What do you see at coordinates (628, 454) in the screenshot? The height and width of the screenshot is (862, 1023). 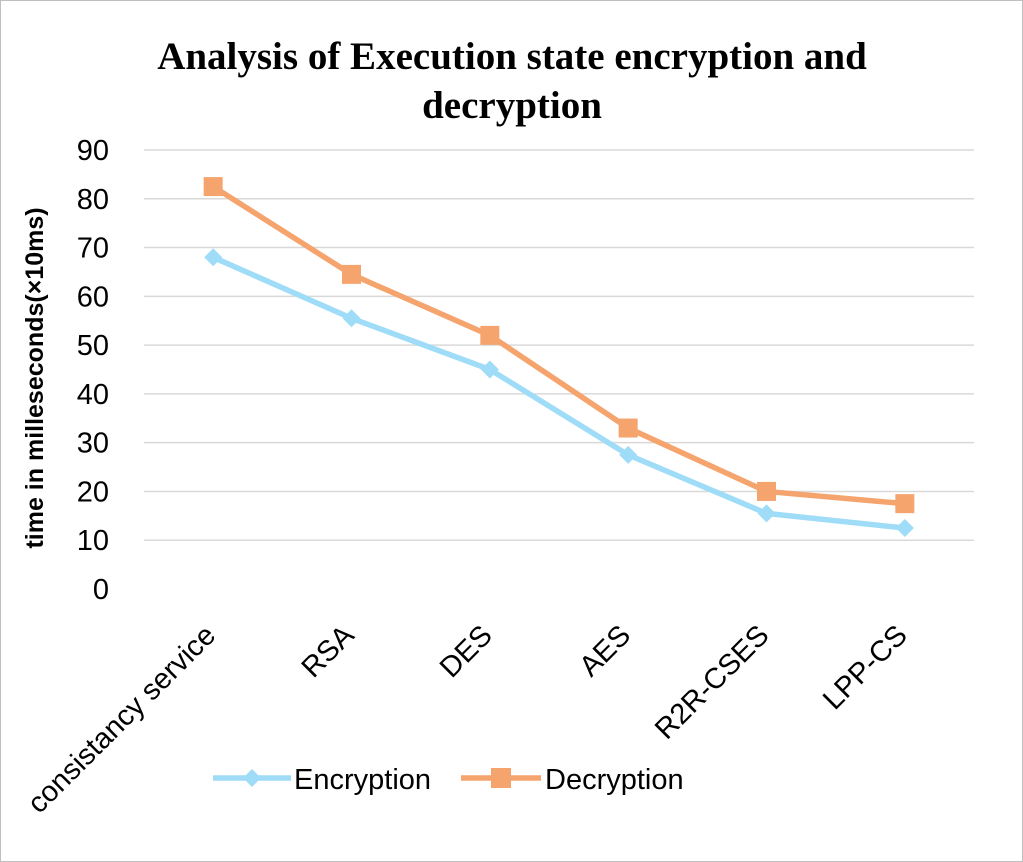 I see `point-encryption-aes` at bounding box center [628, 454].